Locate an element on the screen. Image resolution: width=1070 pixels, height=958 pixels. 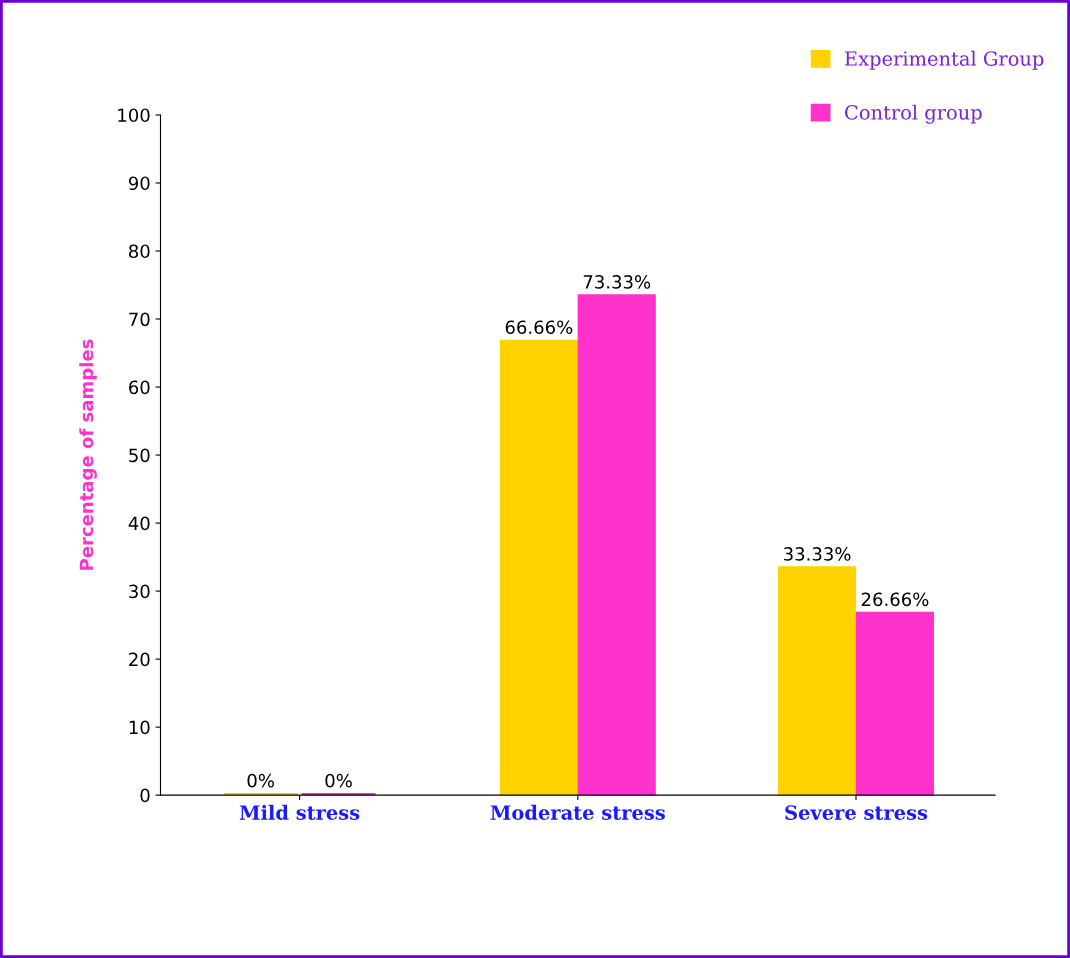
x-tick-label: Severe stress is located at coordinates (856, 812).